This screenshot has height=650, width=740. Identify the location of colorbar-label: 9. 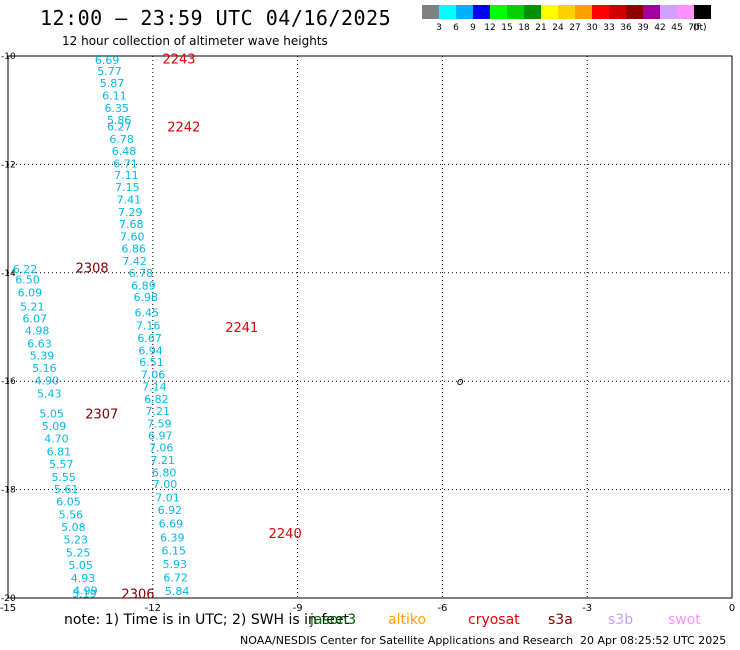
(473, 28).